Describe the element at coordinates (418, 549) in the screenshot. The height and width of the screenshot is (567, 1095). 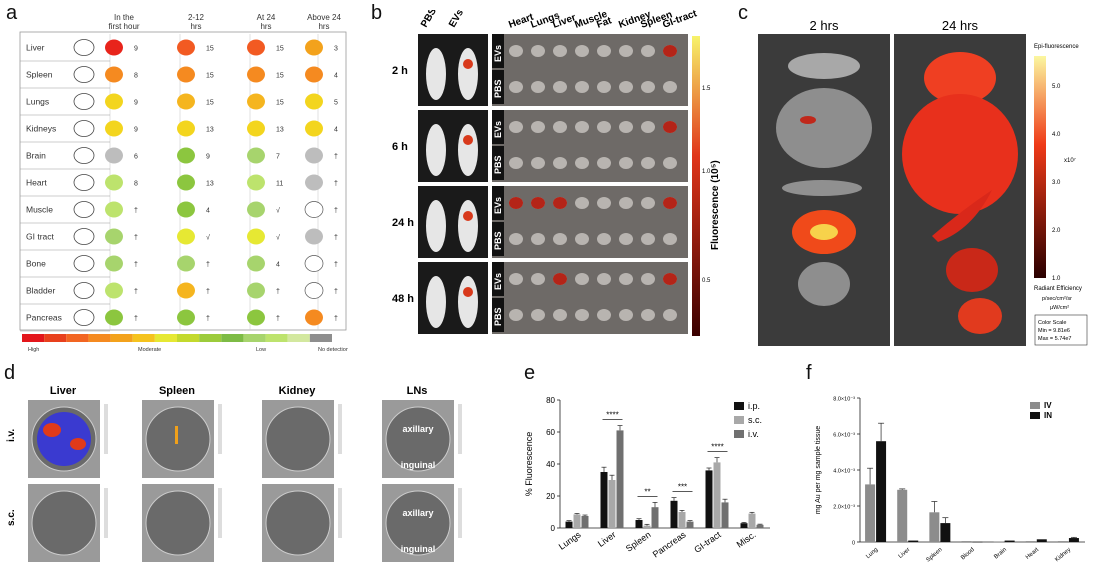
I see `panel-d-ln-label: inguinal` at that location.